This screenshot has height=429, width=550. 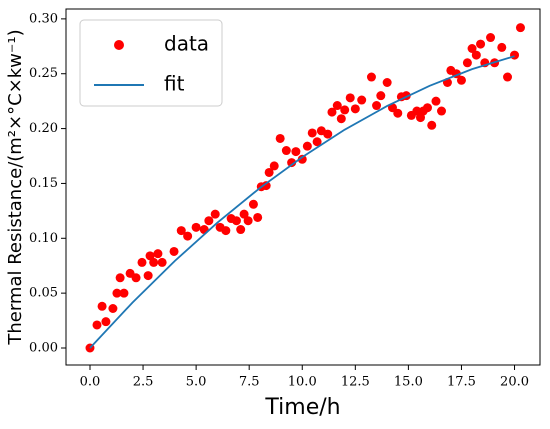 I want to click on x-tick-label: 5.0, so click(x=196, y=382).